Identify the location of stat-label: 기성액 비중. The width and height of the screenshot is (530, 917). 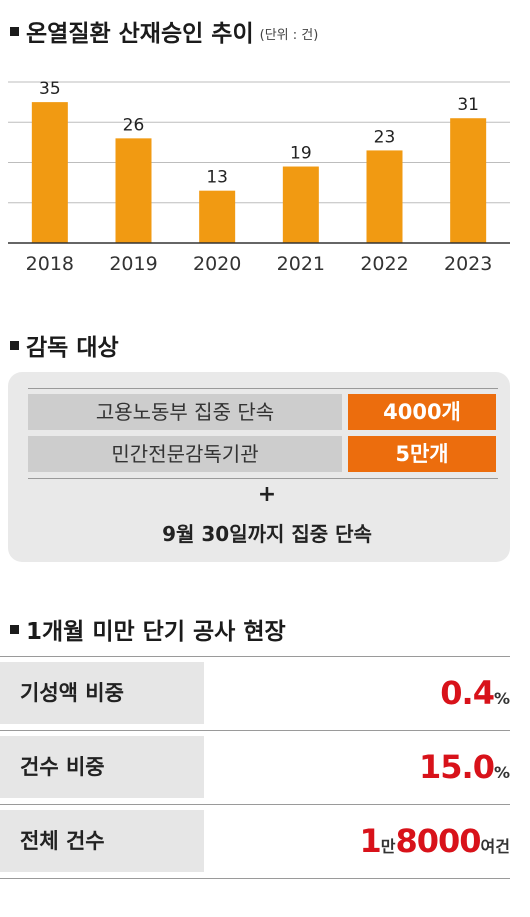
(102, 693).